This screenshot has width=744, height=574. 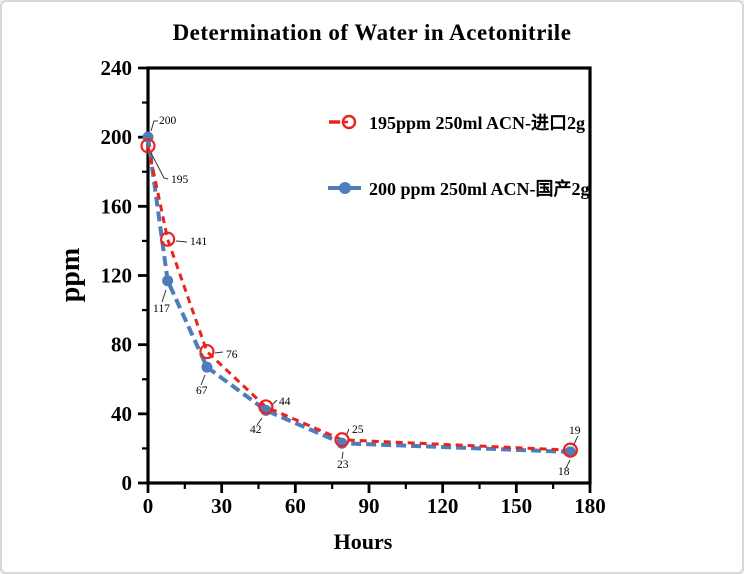 I want to click on svg-text: 18, so click(x=564, y=472).